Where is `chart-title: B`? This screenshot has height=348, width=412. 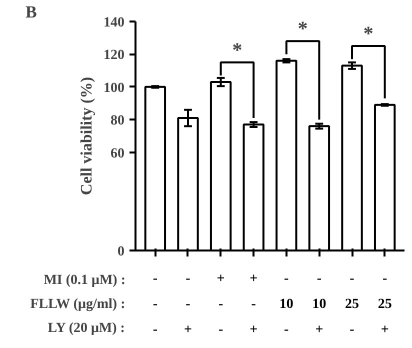
chart-title: B is located at coordinates (31, 12).